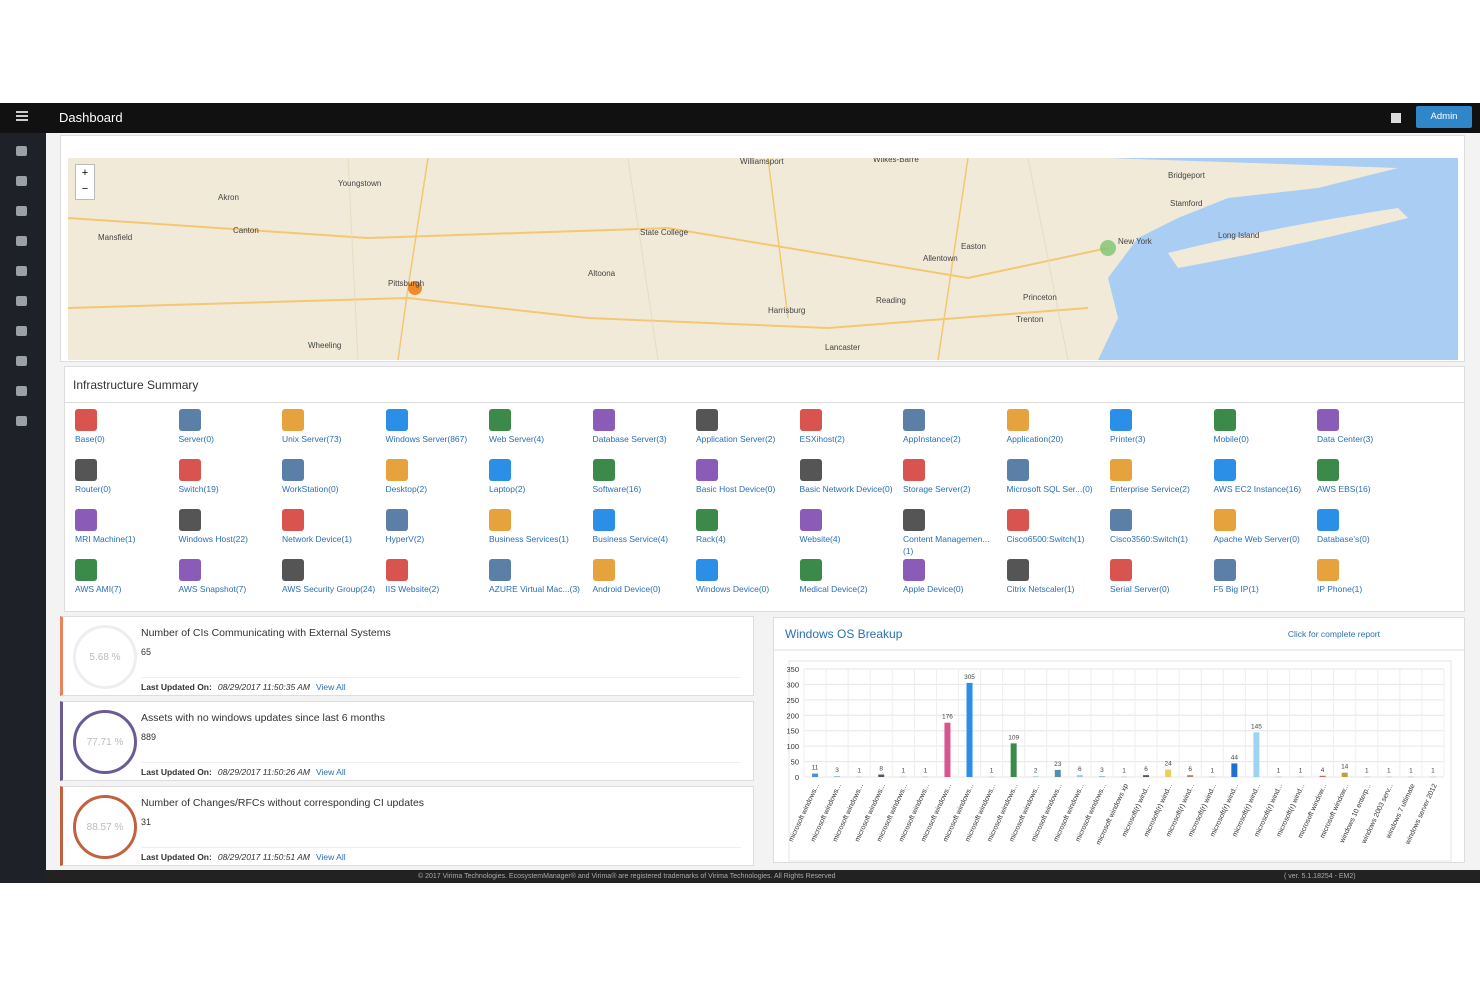 The width and height of the screenshot is (1480, 987). Describe the element at coordinates (123, 477) in the screenshot. I see `asset-type: Router(0)` at that location.